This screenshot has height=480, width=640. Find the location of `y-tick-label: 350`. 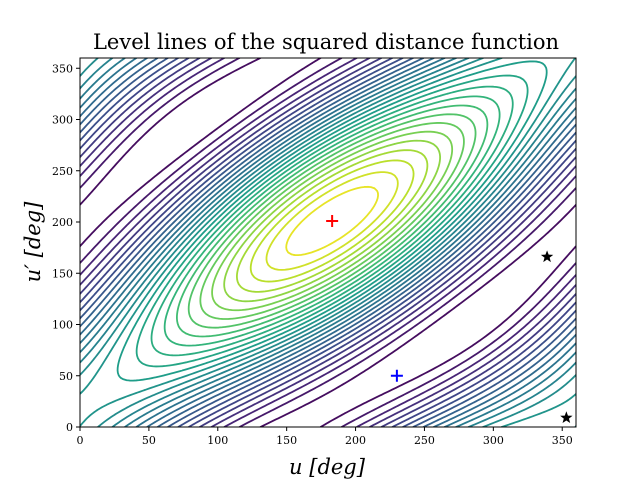

y-tick-label: 350 is located at coordinates (62, 68).